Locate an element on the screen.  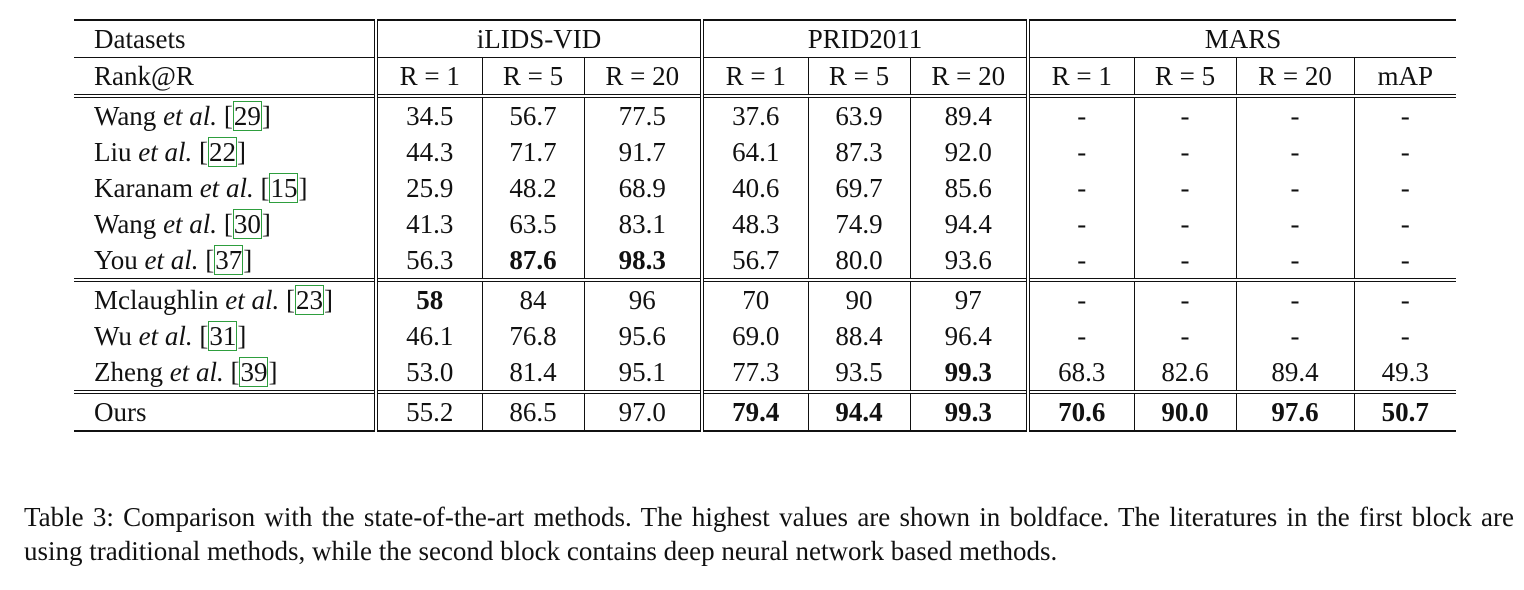
value-cell: 68.3 is located at coordinates (1080, 373).